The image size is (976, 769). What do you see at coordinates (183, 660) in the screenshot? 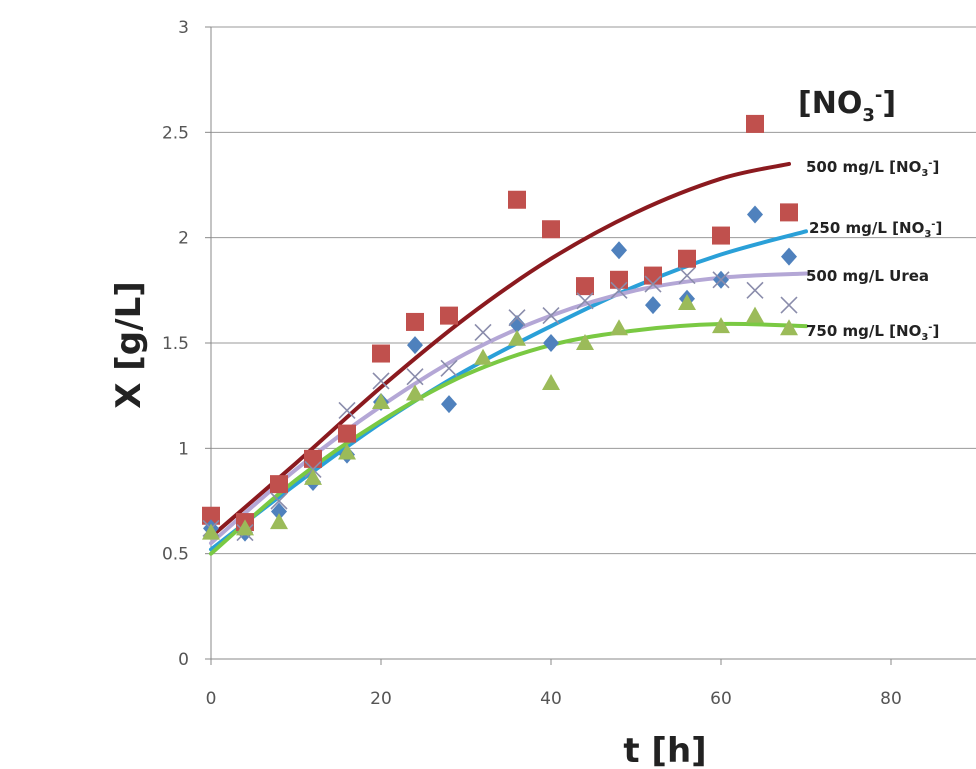
I see `y-tick-label: 0` at bounding box center [183, 660].